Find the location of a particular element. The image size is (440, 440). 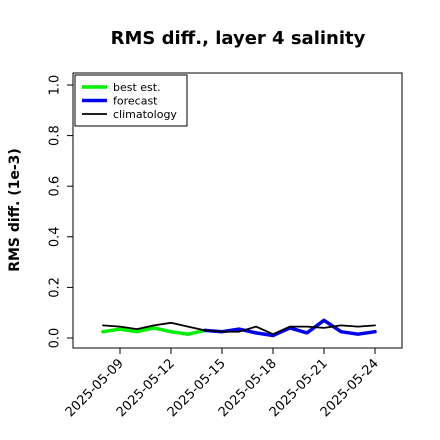

legend-label: forecast is located at coordinates (135, 101).